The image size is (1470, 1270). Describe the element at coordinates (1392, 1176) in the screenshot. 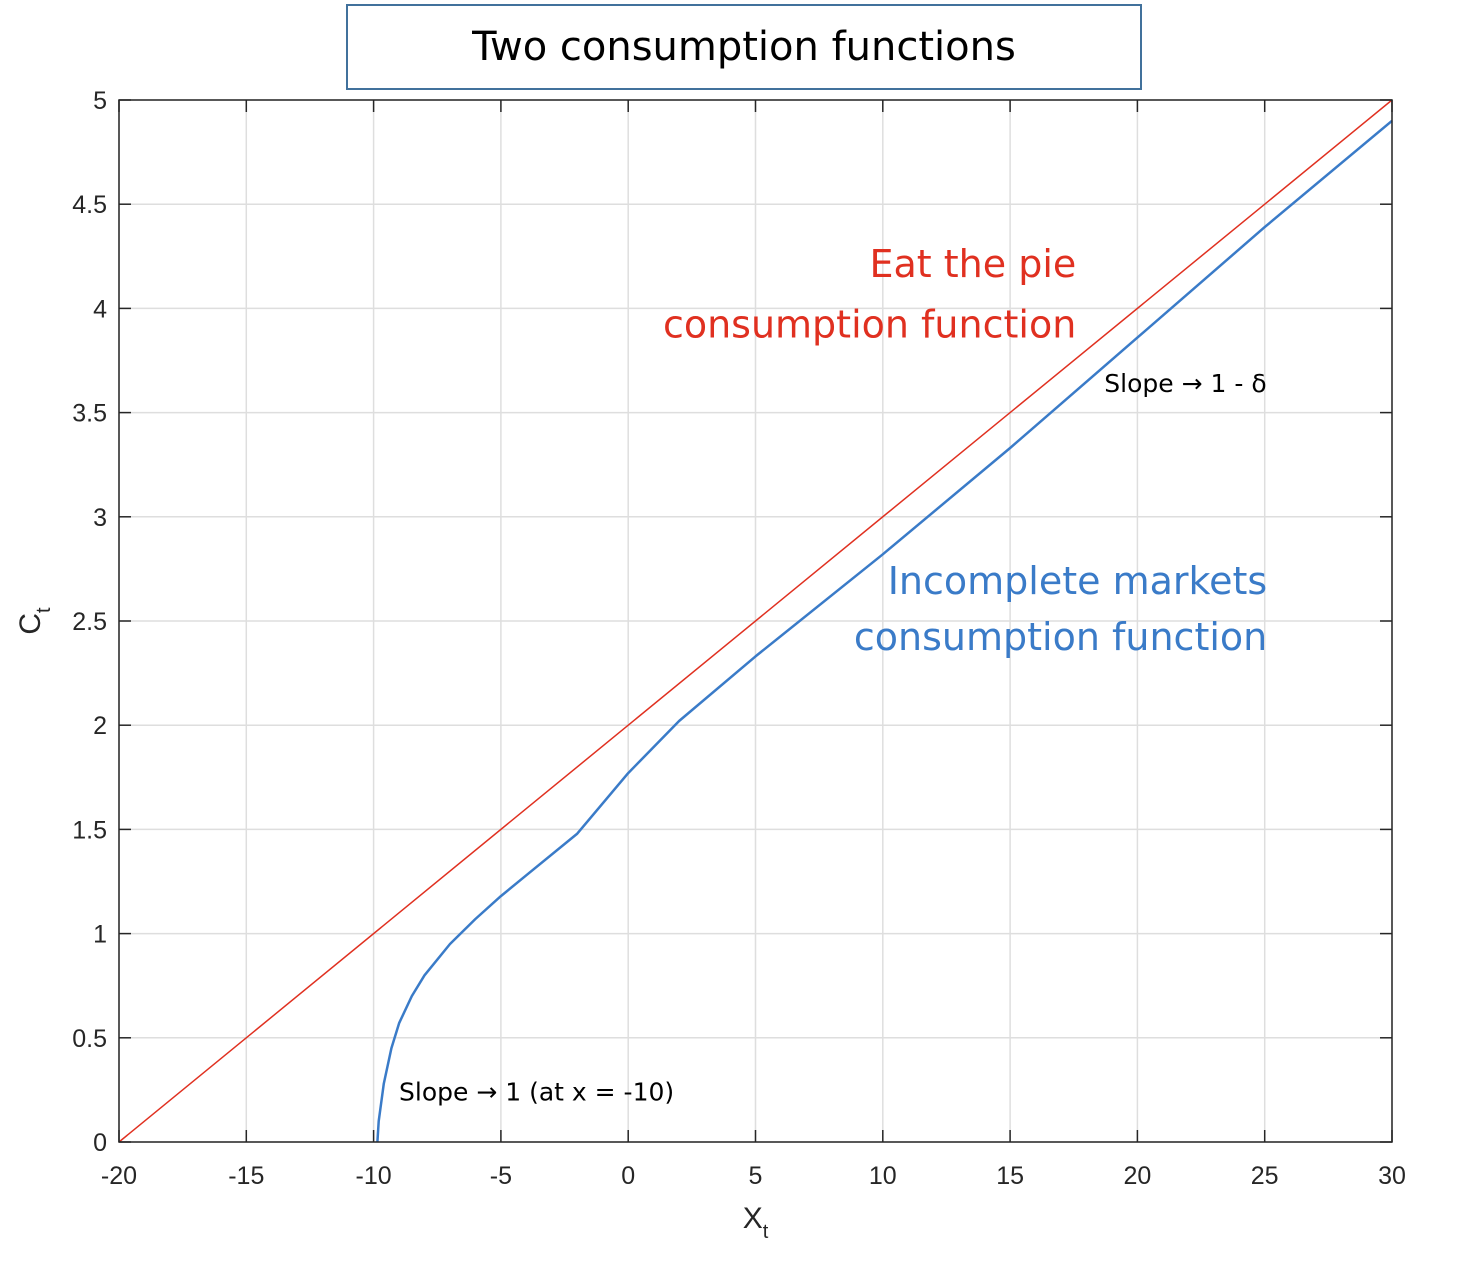

I see `x-tick-label-10: 30` at that location.